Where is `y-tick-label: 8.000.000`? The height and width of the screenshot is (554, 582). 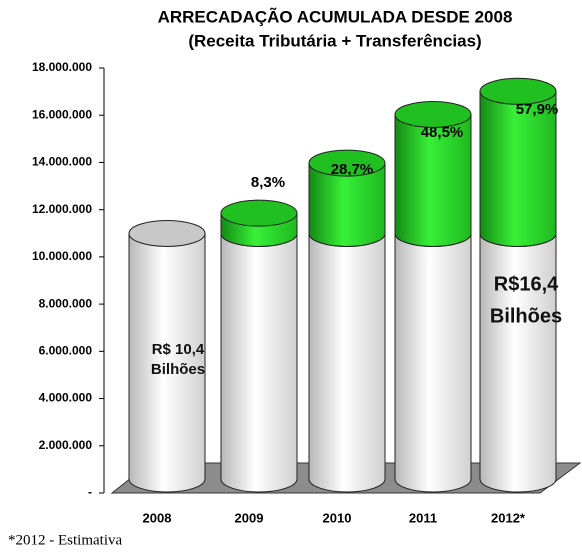
y-tick-label: 8.000.000 is located at coordinates (66, 303).